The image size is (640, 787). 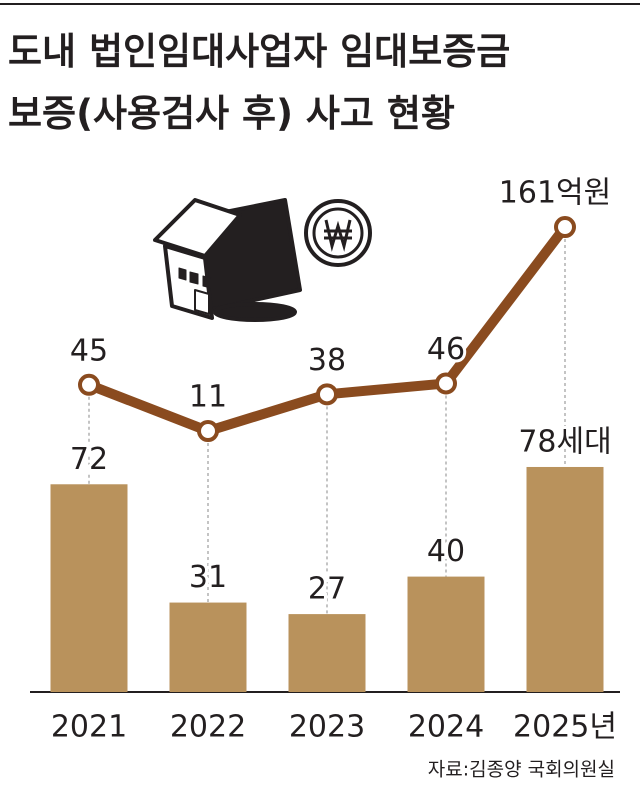 What do you see at coordinates (208, 727) in the screenshot?
I see `x-tick-label: 2022` at bounding box center [208, 727].